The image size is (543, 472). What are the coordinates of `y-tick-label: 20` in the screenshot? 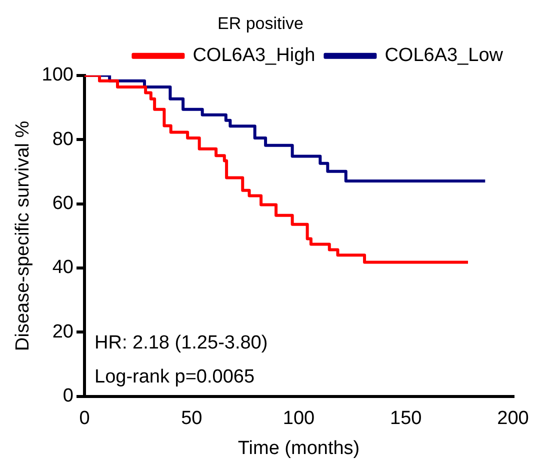 It's located at (63, 331).